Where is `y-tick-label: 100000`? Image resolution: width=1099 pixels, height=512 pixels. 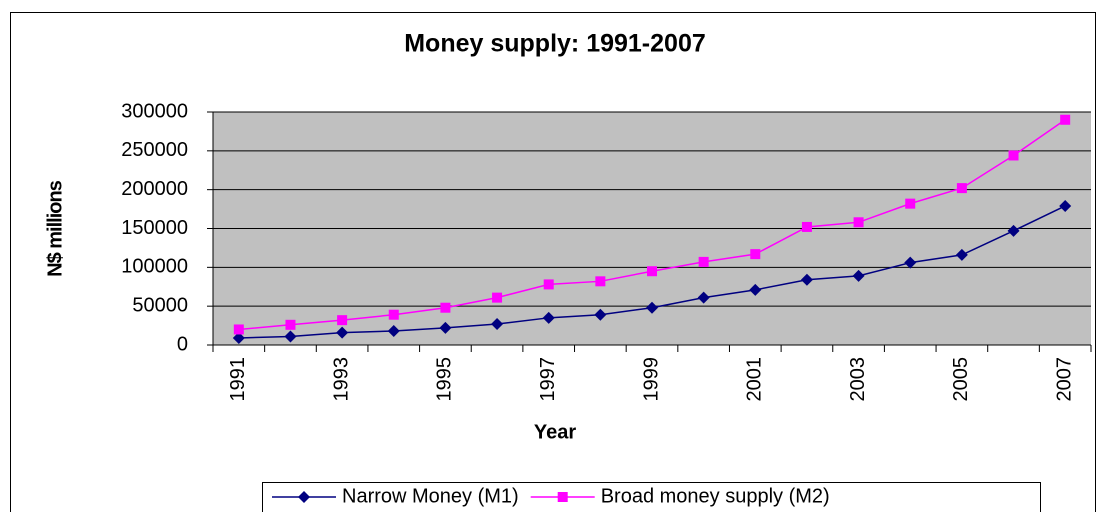 y-tick-label: 100000 is located at coordinates (154, 267).